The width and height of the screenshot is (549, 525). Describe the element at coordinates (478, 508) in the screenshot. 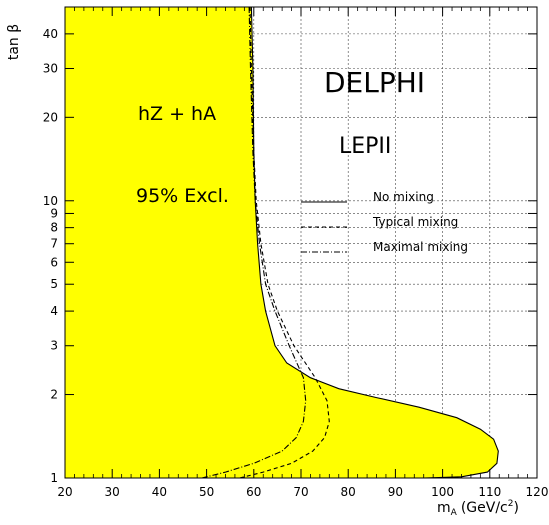

I see `x-axis-title: mA (GeV/c2)` at that location.